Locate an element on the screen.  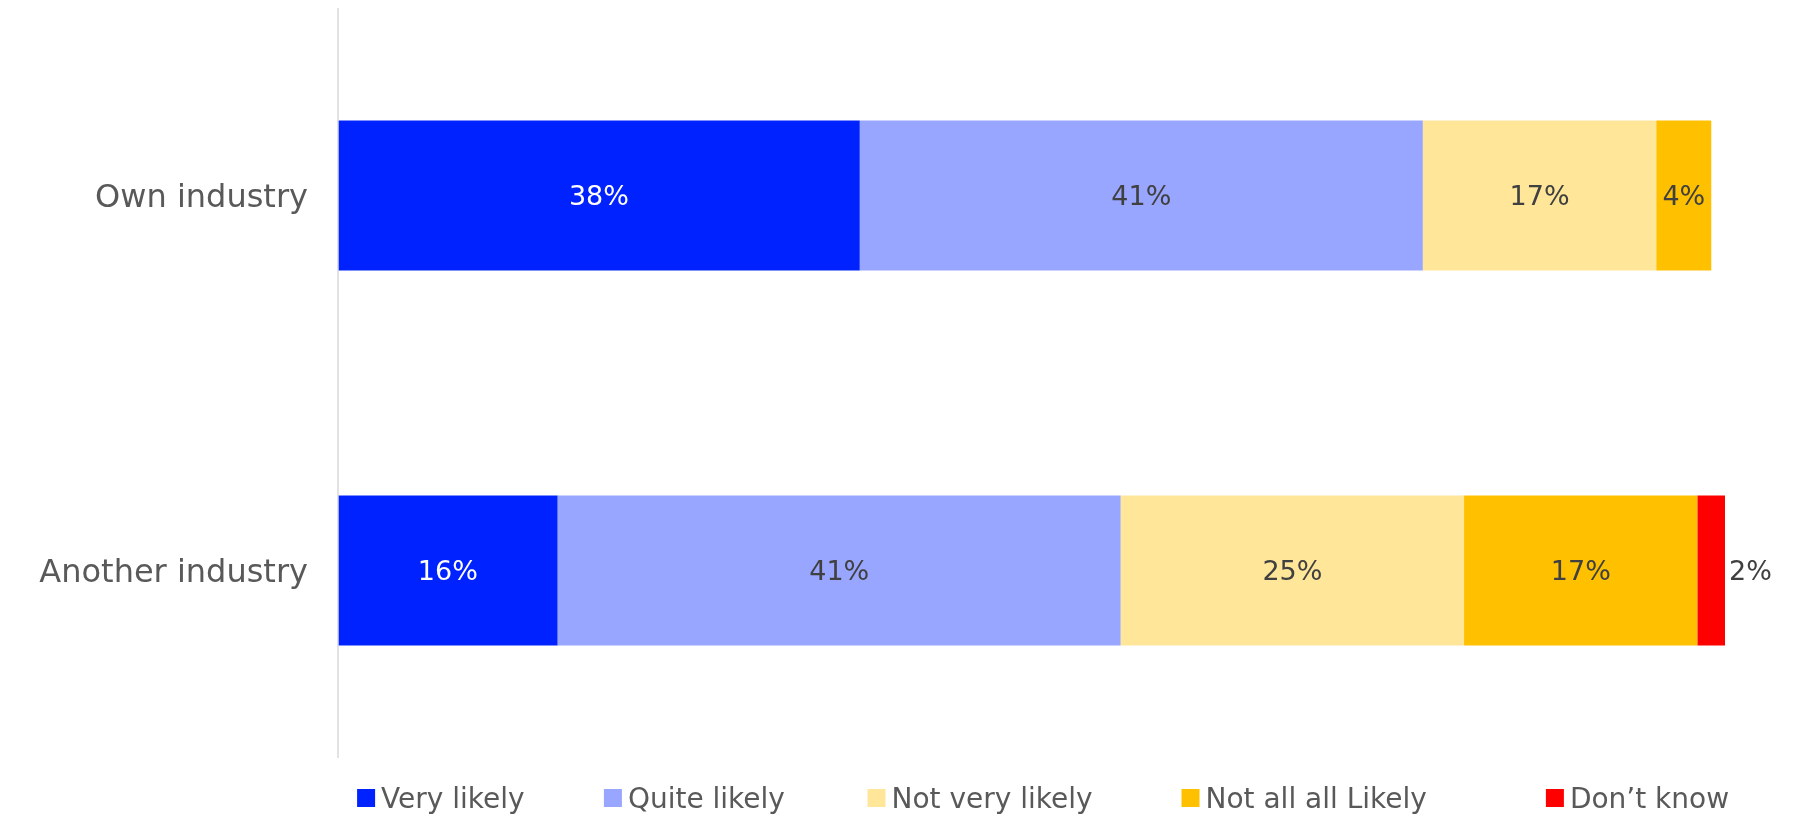
y-tick-label: Another industry is located at coordinates (173, 570).